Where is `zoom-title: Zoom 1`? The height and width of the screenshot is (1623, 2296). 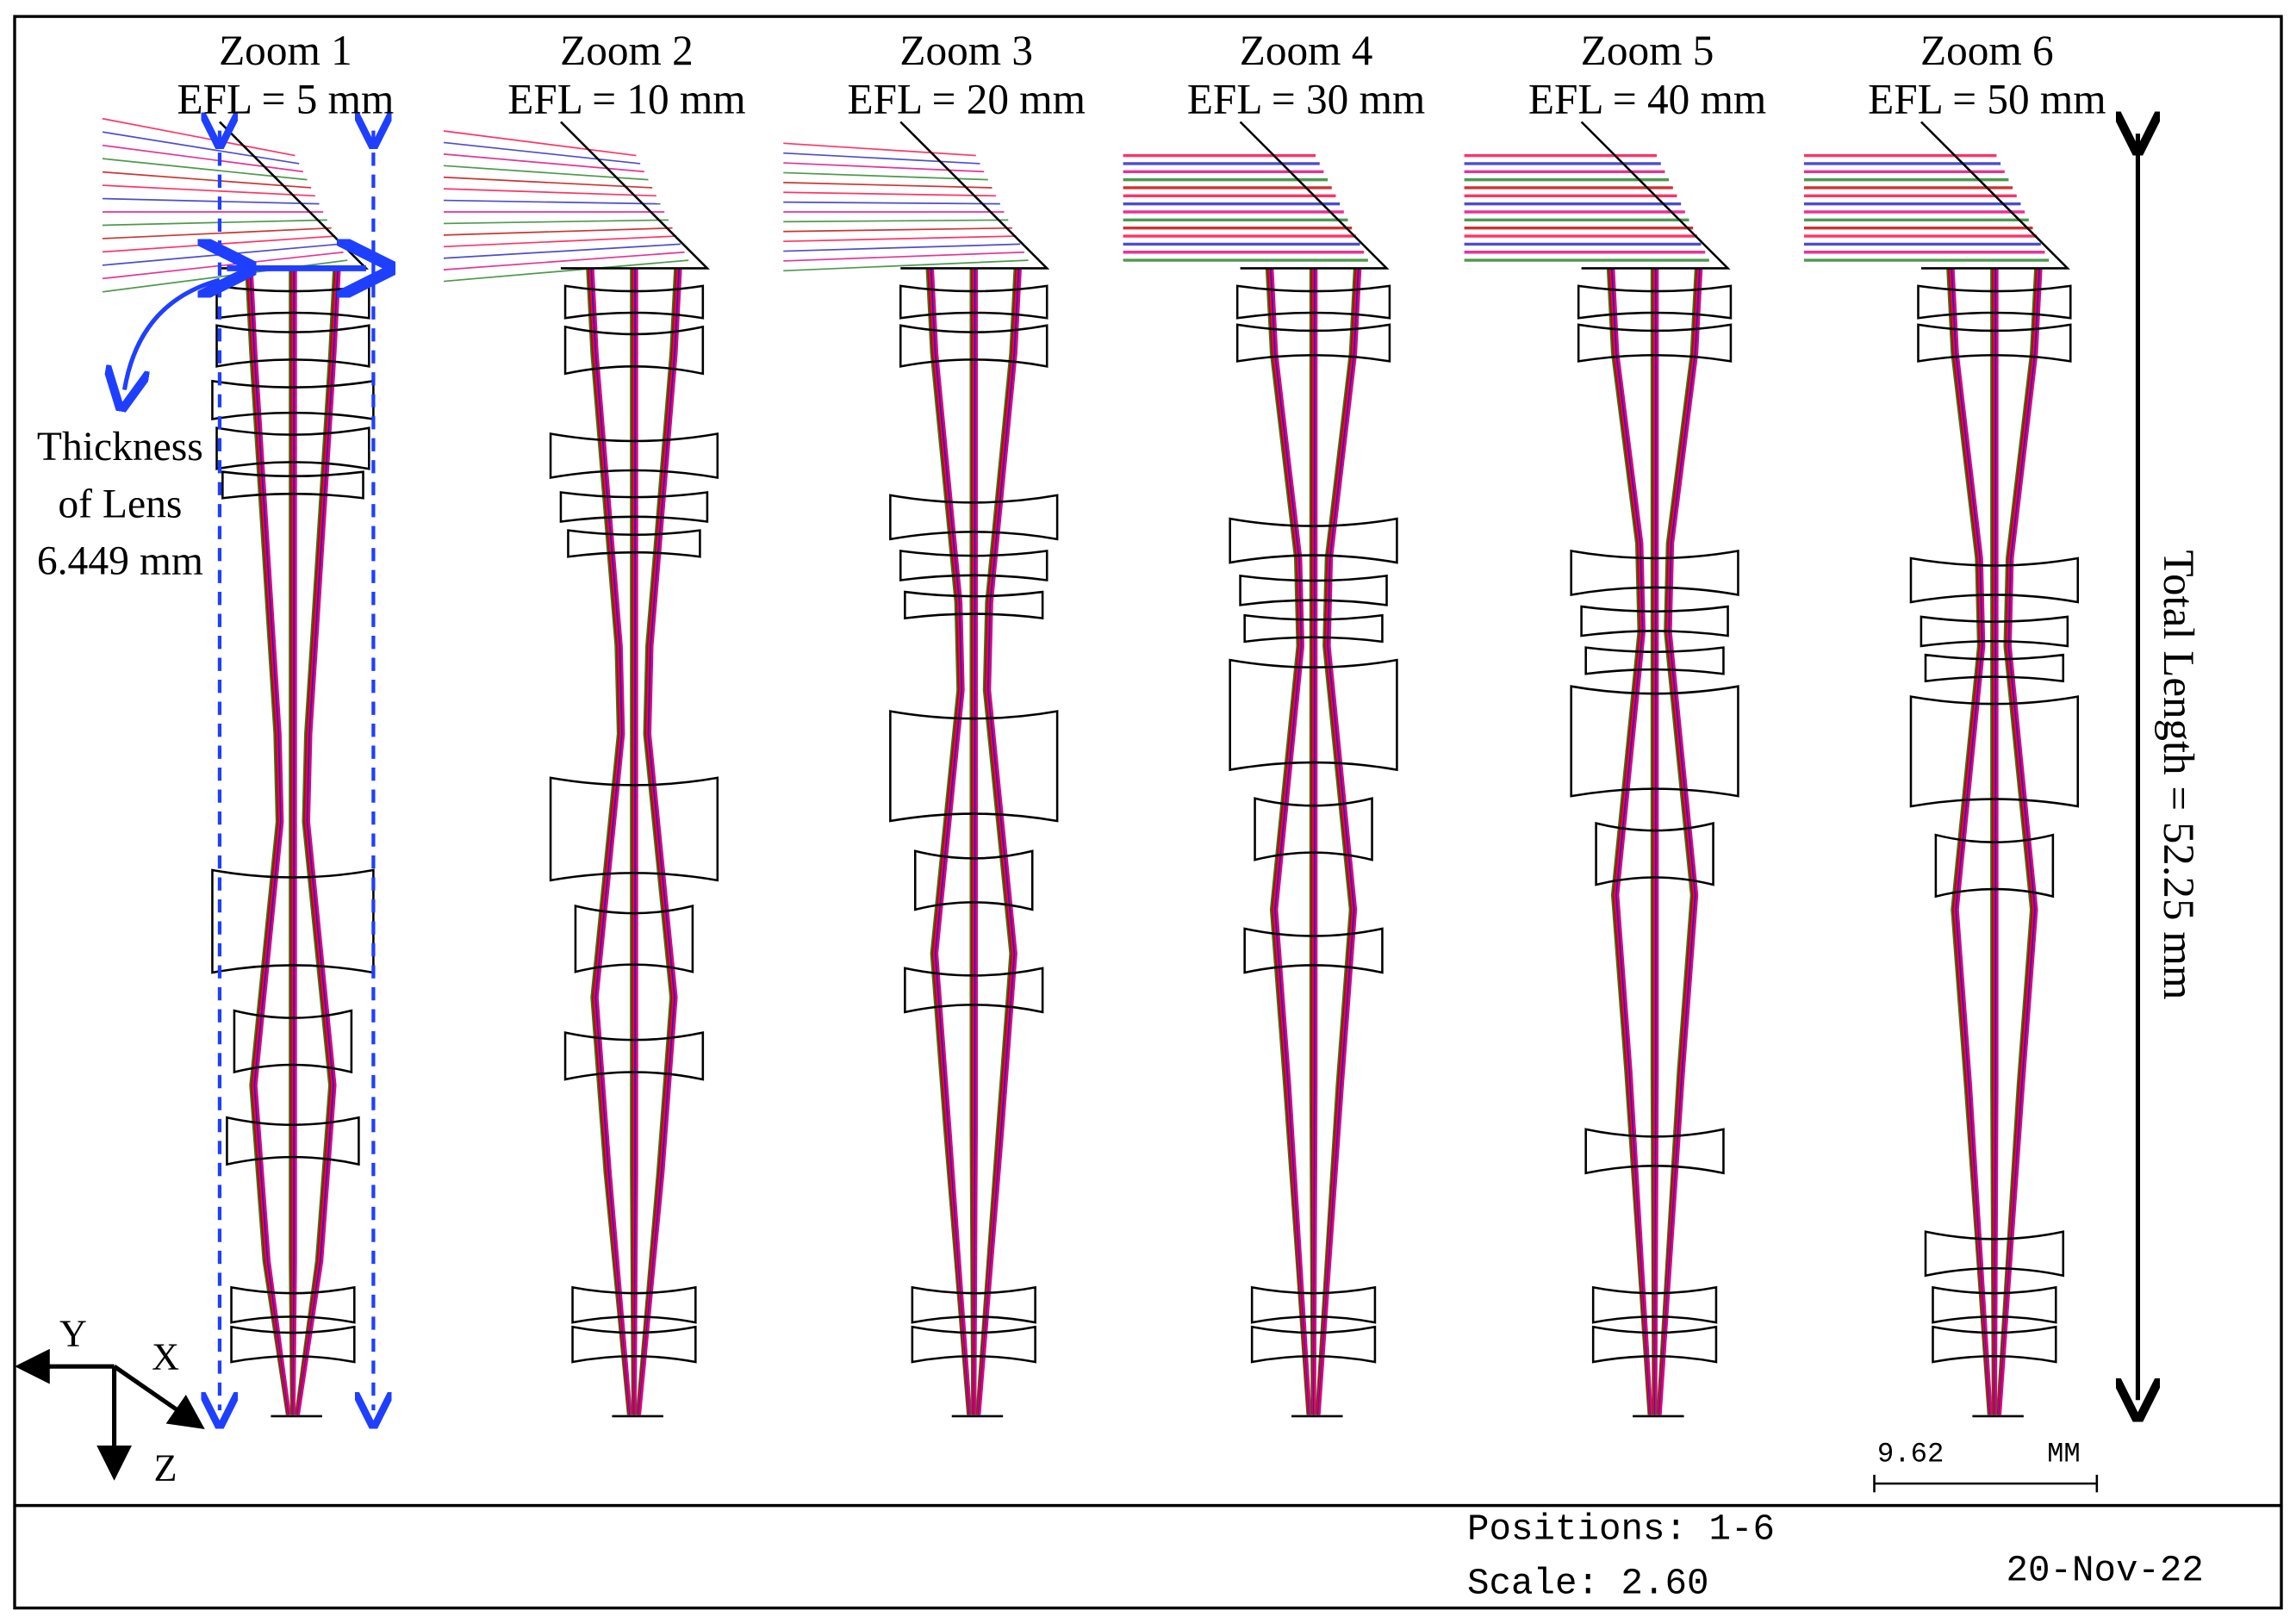 zoom-title: Zoom 1 is located at coordinates (286, 50).